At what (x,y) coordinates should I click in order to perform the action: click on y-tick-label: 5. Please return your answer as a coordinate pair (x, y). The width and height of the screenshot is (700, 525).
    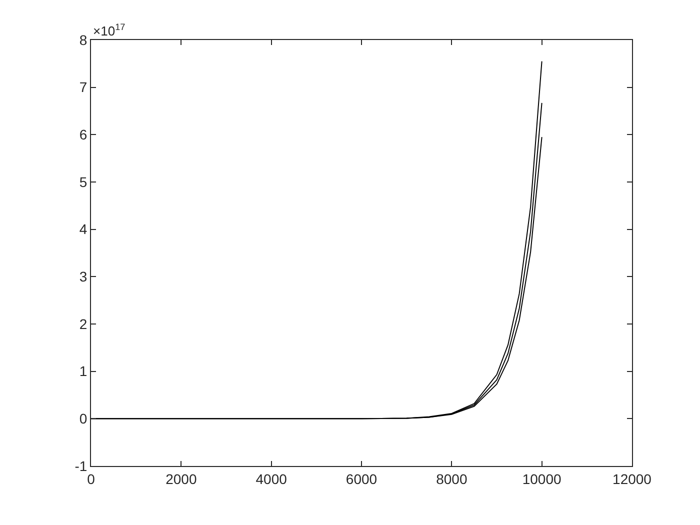
    Looking at the image, I should click on (83, 182).